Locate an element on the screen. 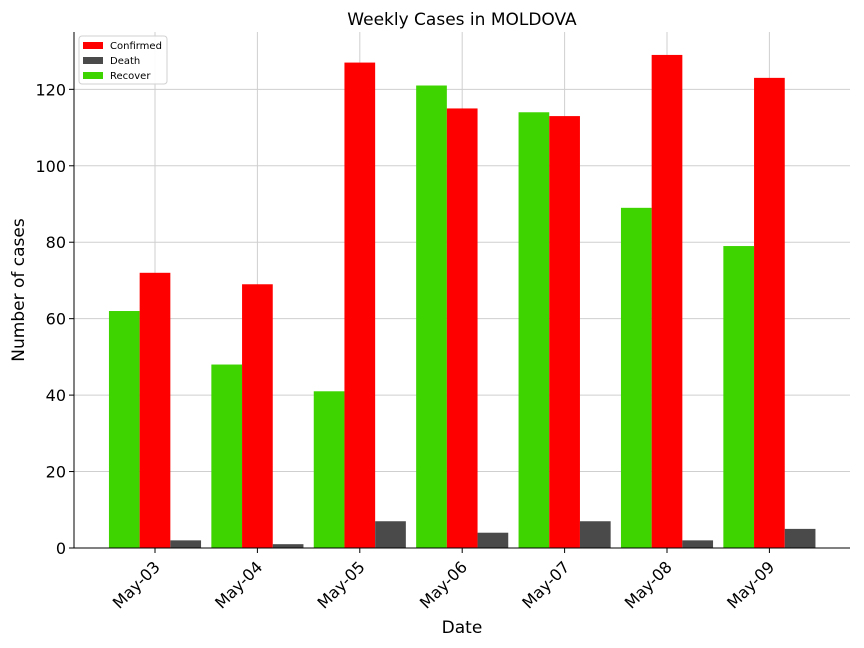 This screenshot has width=864, height=648. legend-swatch-death is located at coordinates (93, 60).